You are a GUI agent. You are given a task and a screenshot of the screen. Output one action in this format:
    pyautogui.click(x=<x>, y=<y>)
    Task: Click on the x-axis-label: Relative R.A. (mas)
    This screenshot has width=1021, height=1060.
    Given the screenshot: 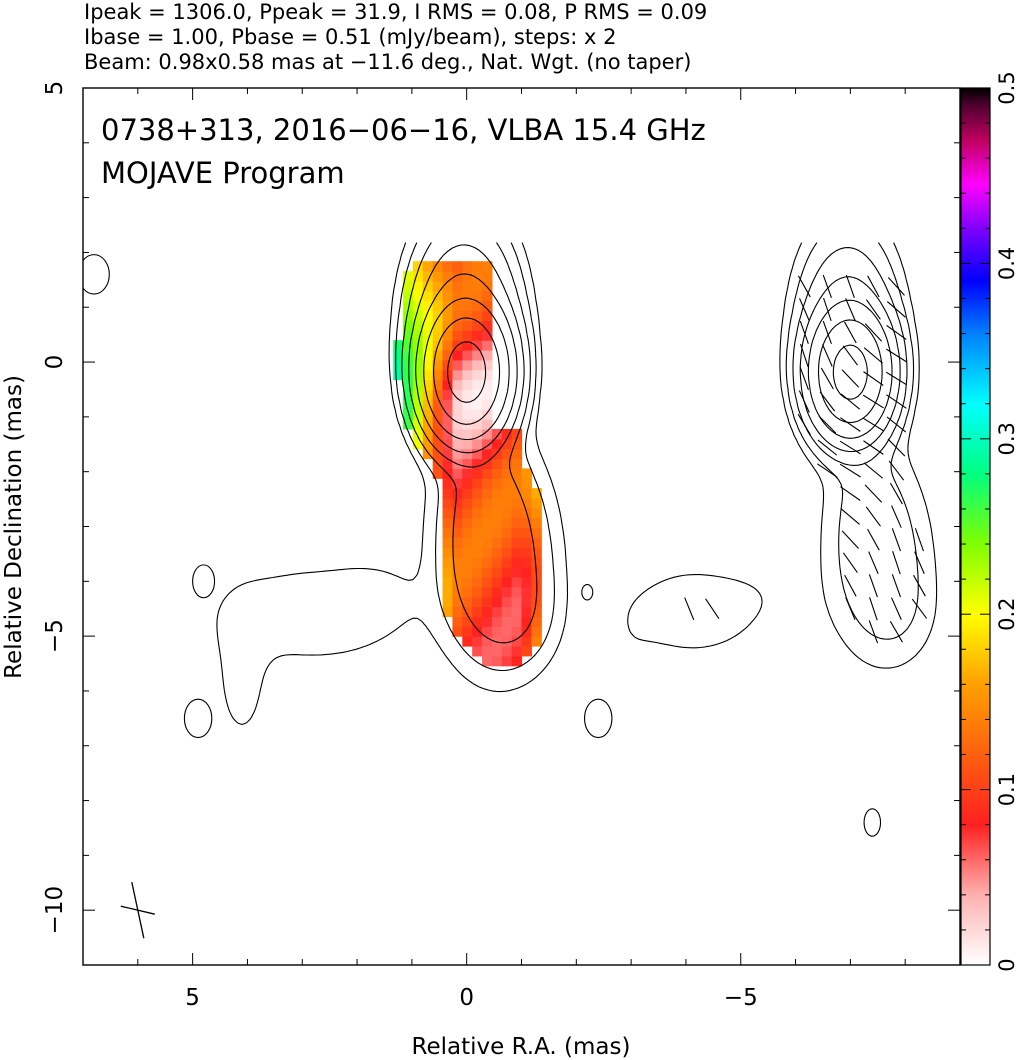 What is the action you would take?
    pyautogui.click(x=521, y=1047)
    